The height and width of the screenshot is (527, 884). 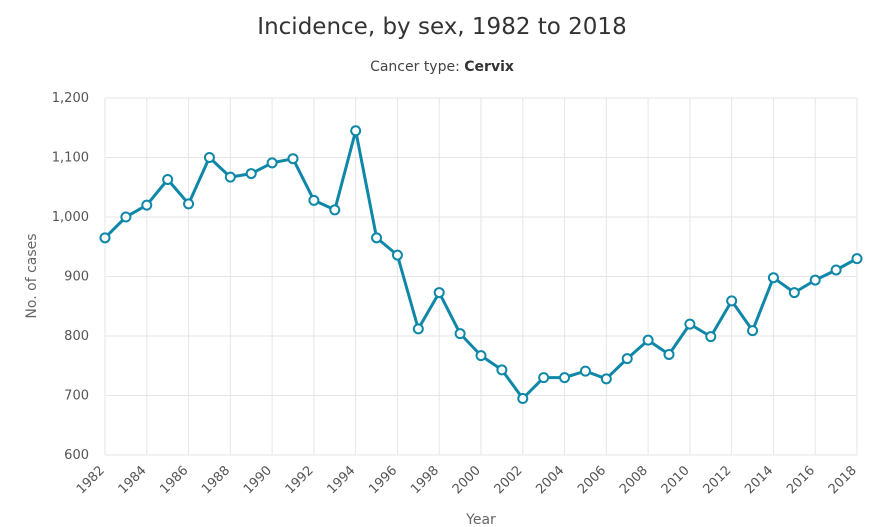 I want to click on x-tick-label: 1994, so click(x=341, y=480).